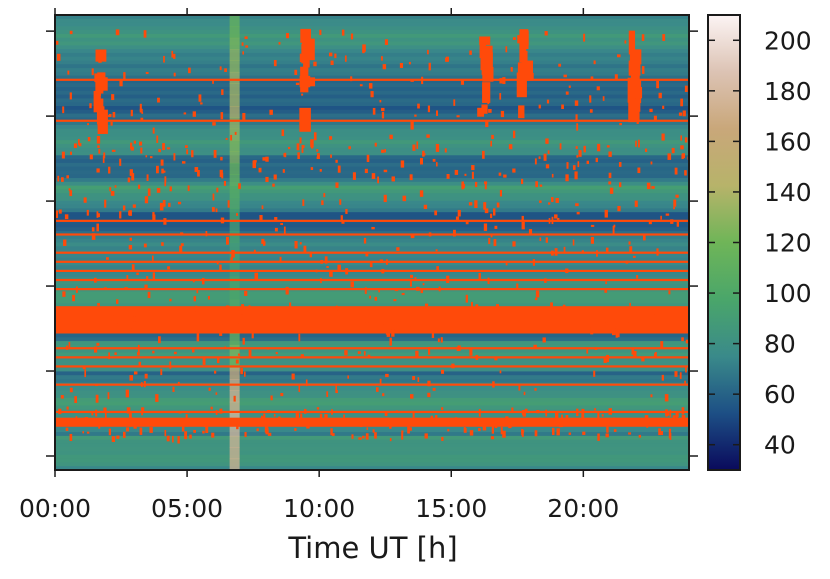 The width and height of the screenshot is (830, 579). I want to click on rfi-row, so click(372, 412).